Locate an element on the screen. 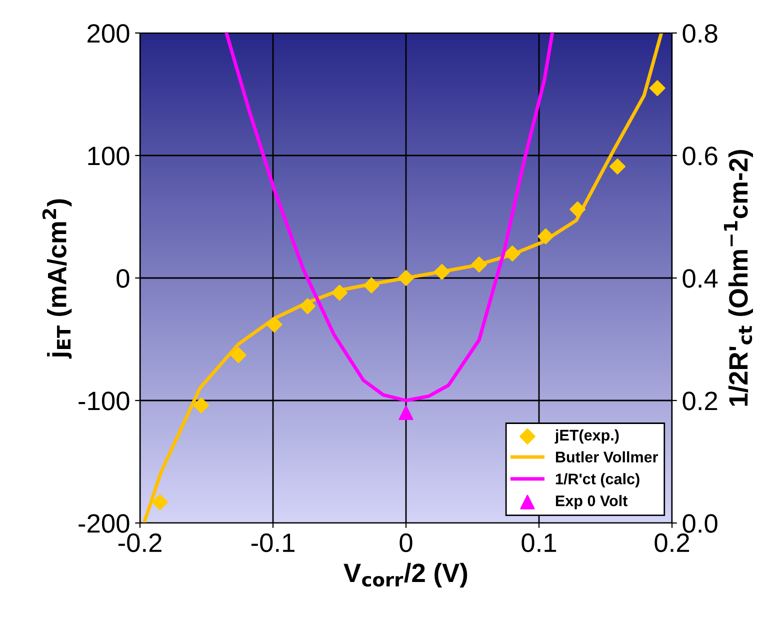  y2-tick-label: 0.6 is located at coordinates (700, 156).